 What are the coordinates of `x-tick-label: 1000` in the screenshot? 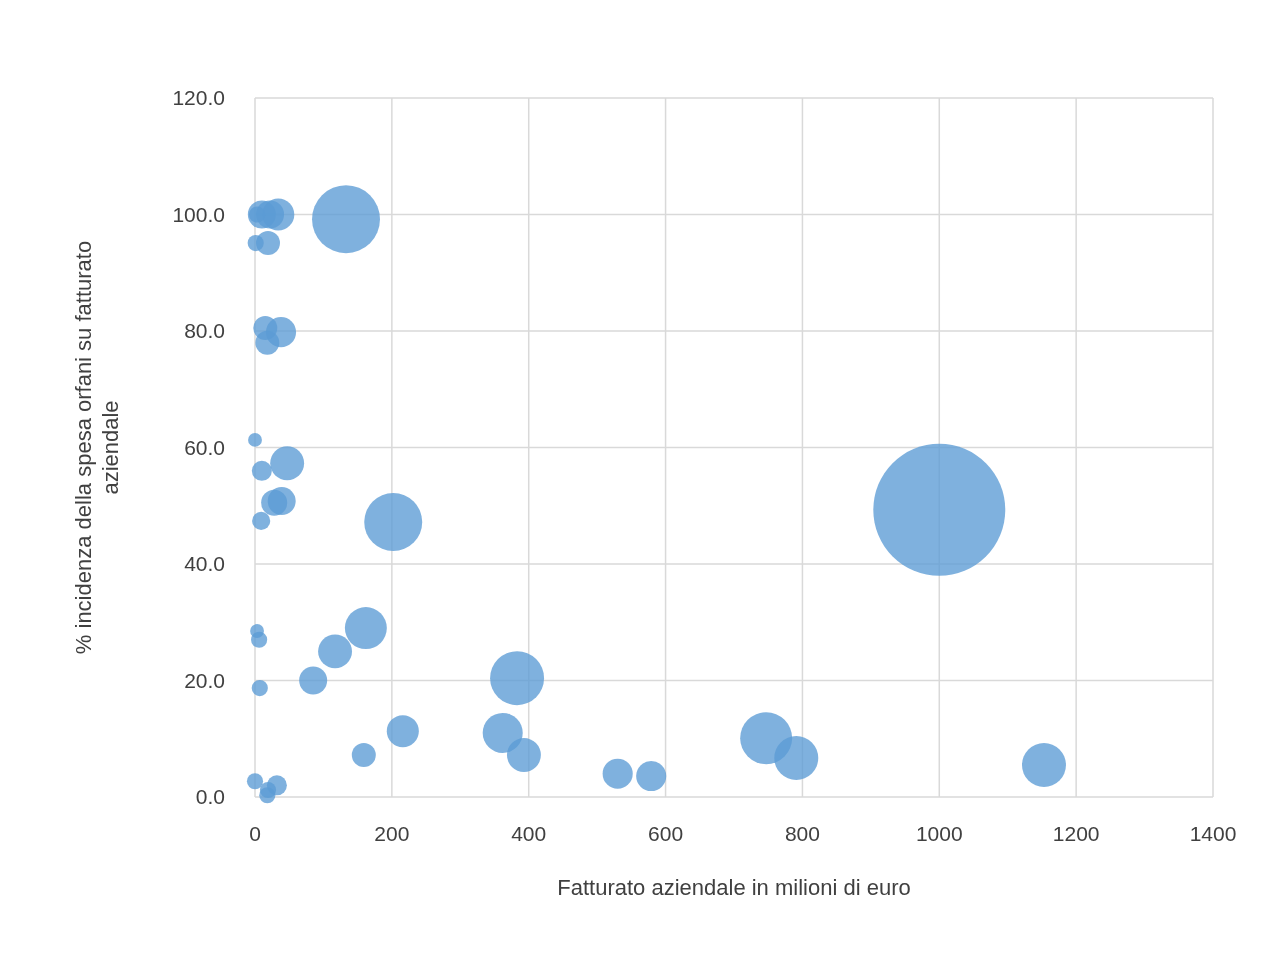 It's located at (939, 833).